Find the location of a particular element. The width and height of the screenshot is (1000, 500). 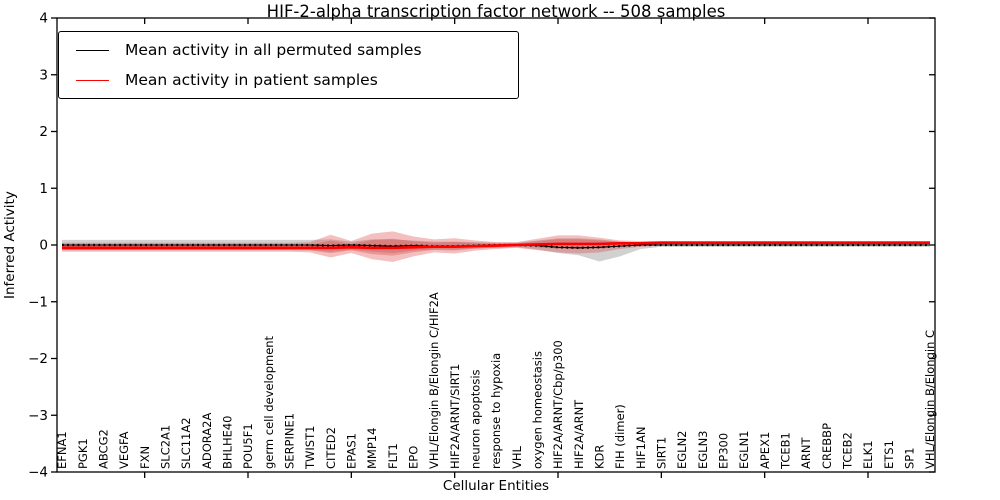

x-category-label: EGLN3 is located at coordinates (703, 449).